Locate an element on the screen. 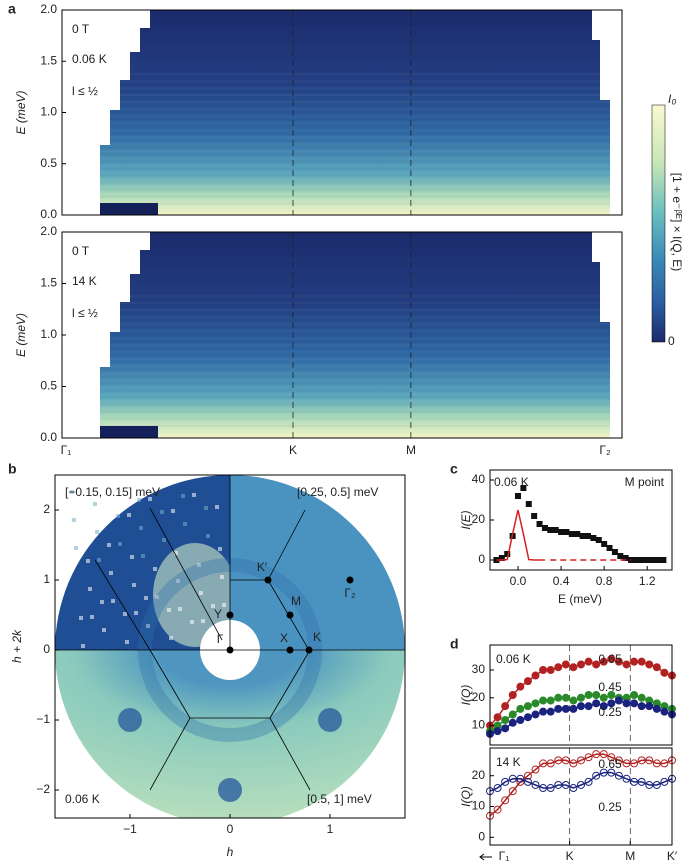 The width and height of the screenshot is (685, 866). panel-label: d is located at coordinates (454, 644).